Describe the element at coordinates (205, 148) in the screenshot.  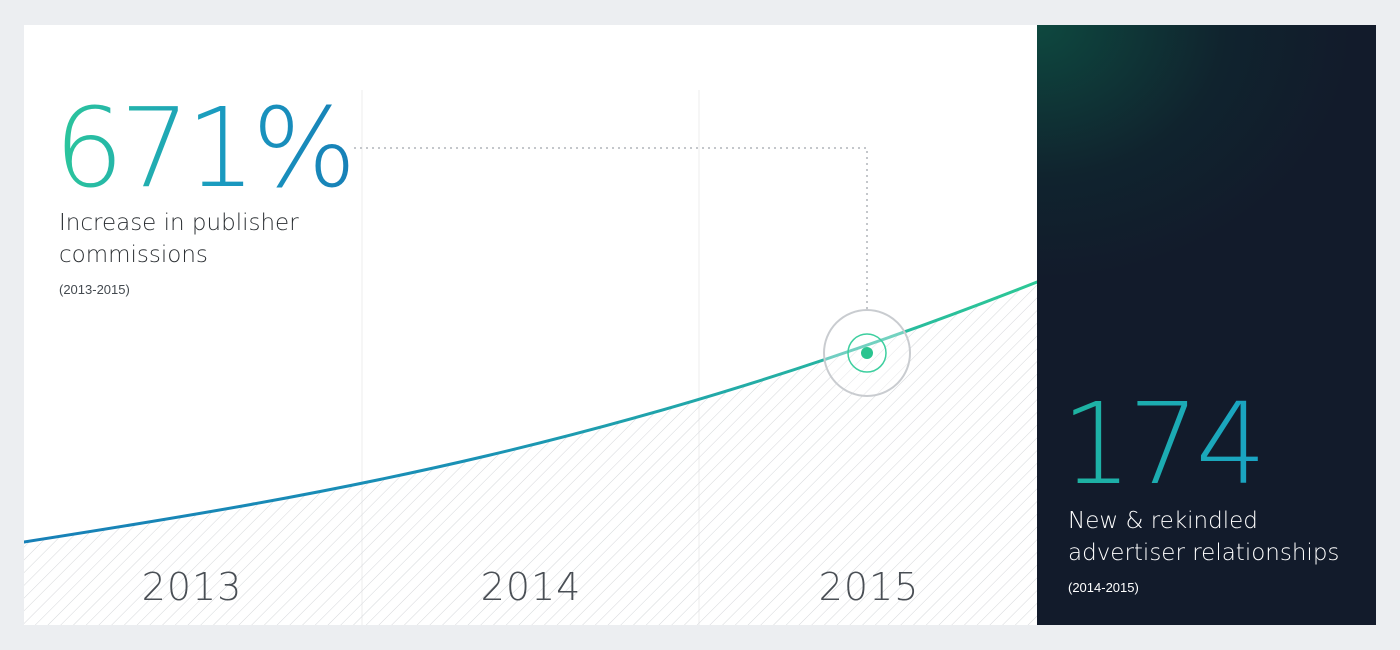
I see `publisher-commission-stat: 671%` at that location.